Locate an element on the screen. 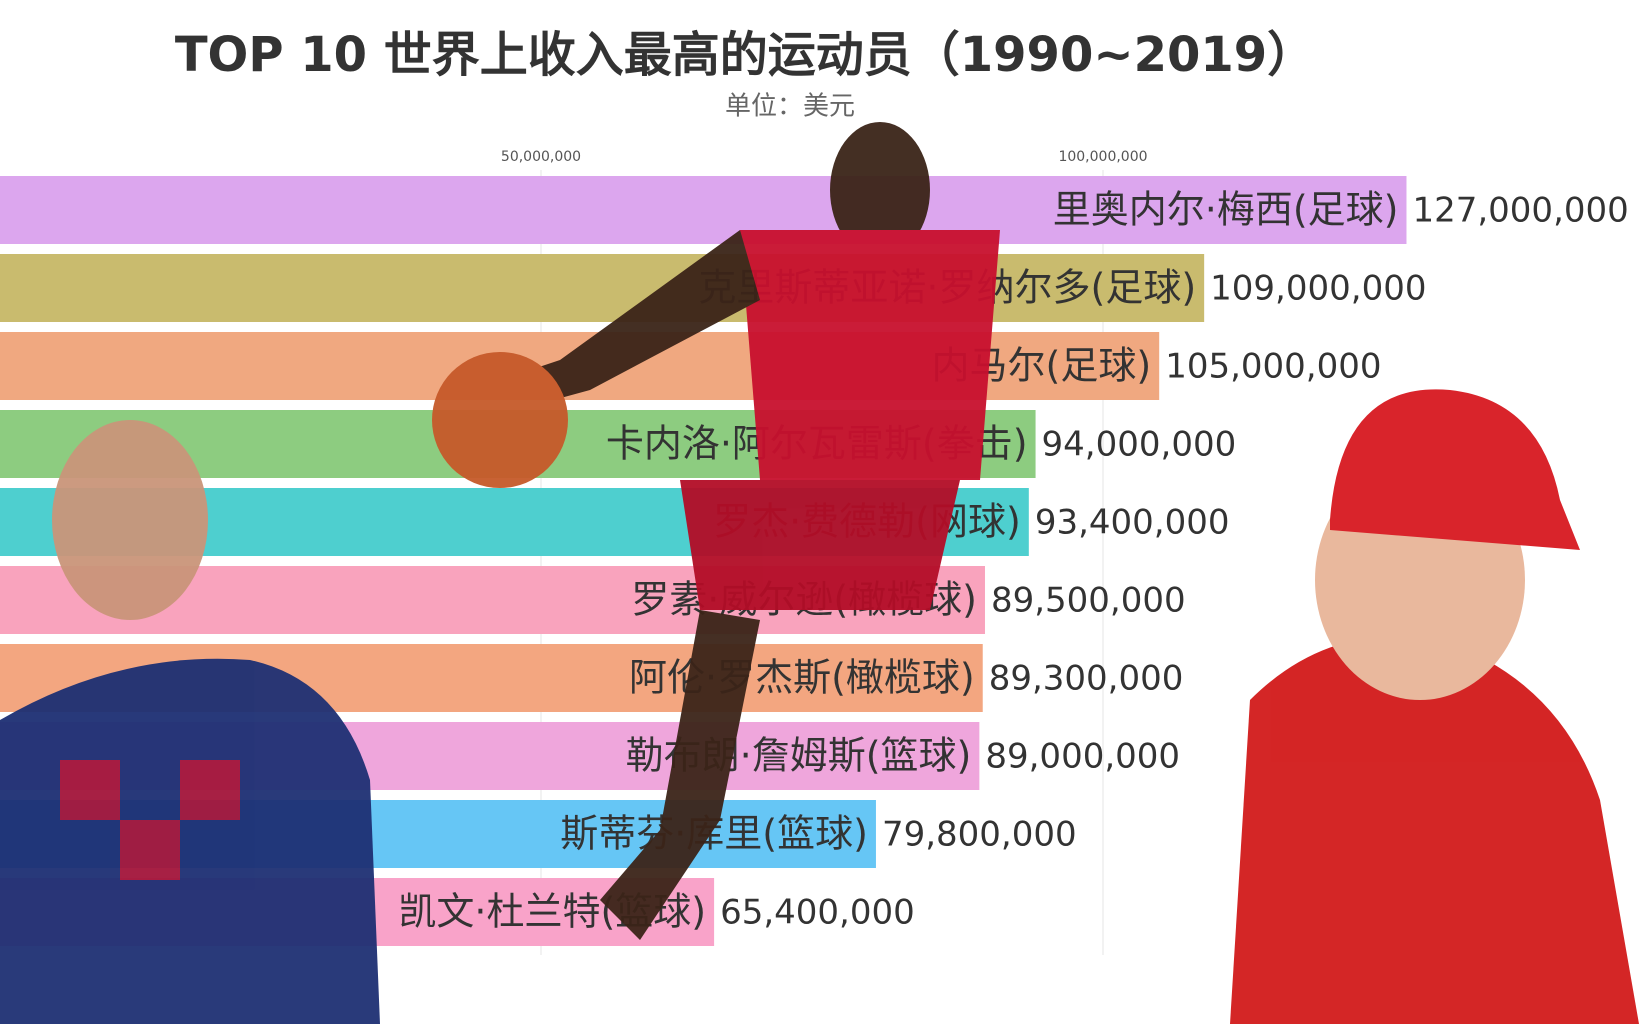 The height and width of the screenshot is (1024, 1639). value-label: 127,000,000 is located at coordinates (1520, 211).